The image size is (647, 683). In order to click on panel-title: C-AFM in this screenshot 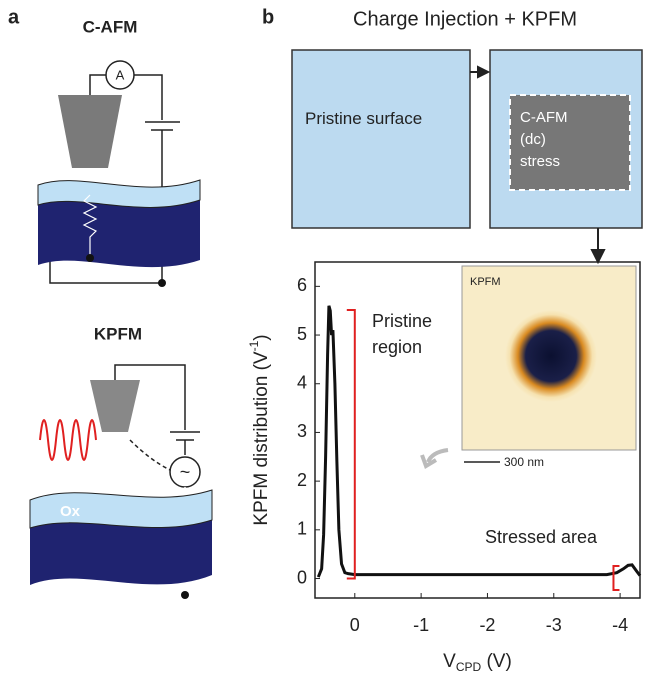, I will do `click(110, 26)`.